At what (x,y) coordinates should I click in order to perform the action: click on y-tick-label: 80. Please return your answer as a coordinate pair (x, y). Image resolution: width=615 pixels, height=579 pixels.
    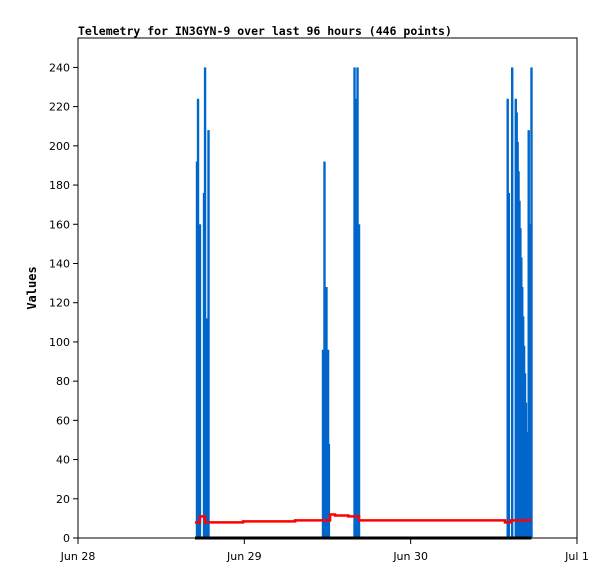
    Looking at the image, I should click on (63, 381).